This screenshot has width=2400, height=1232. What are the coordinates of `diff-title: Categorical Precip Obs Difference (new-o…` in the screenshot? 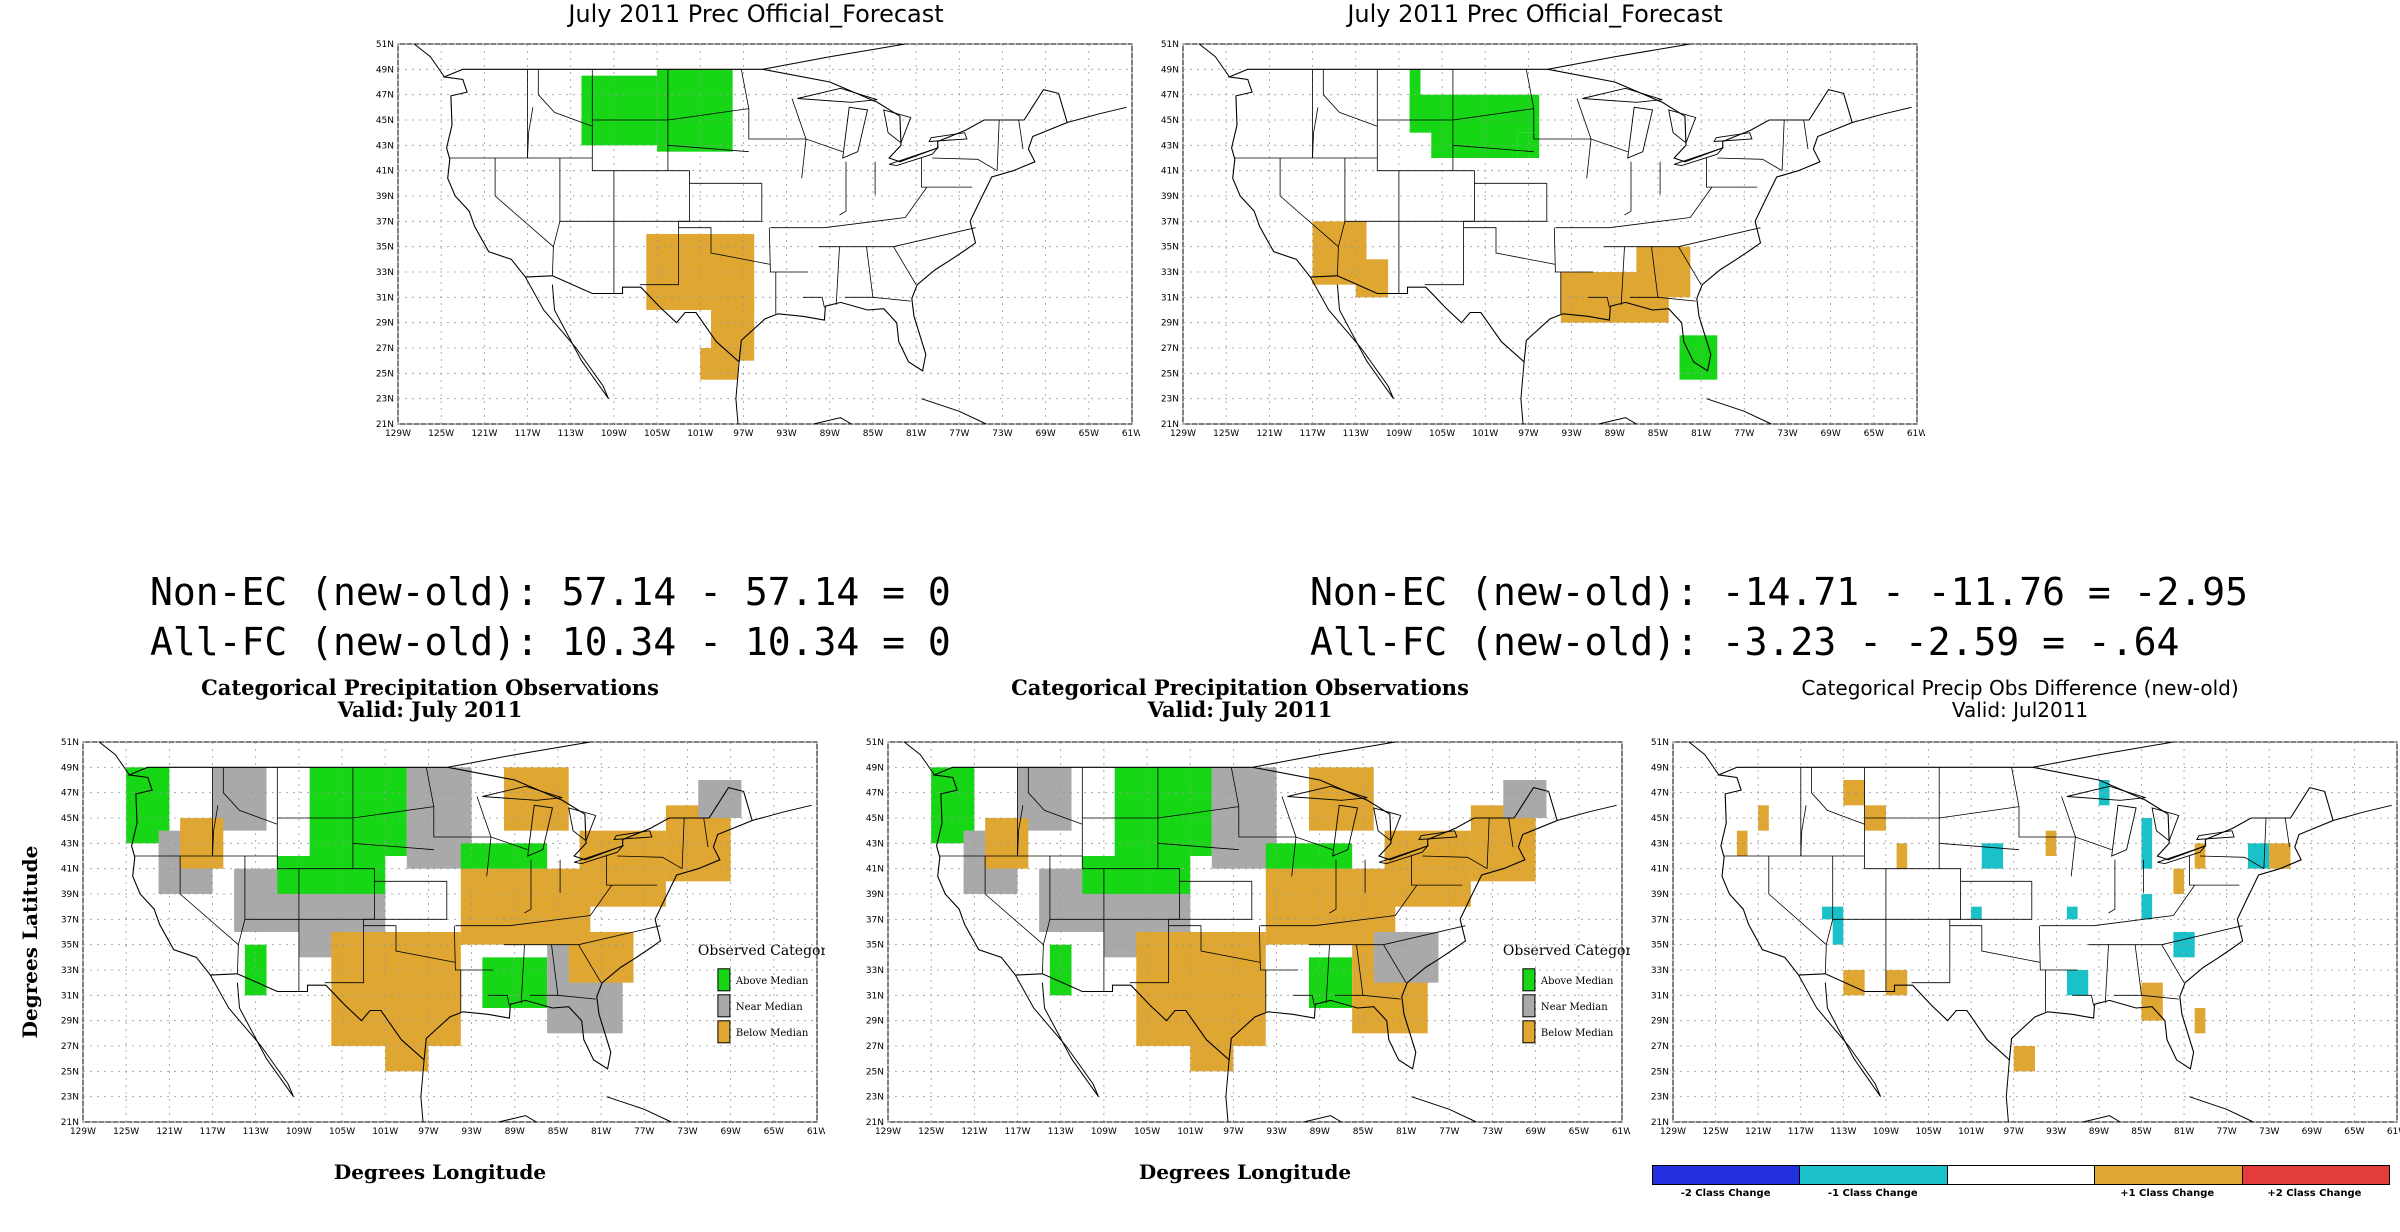 It's located at (2020, 688).